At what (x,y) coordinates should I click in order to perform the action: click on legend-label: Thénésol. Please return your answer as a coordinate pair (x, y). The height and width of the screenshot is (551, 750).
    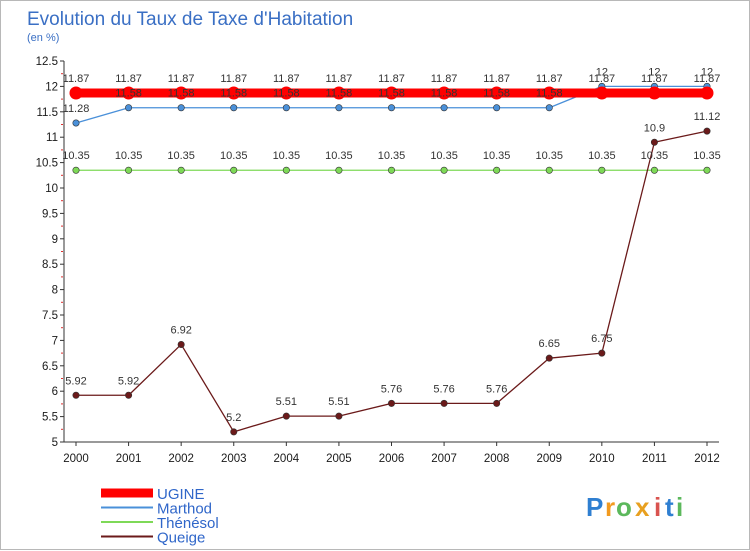
    Looking at the image, I should click on (188, 523).